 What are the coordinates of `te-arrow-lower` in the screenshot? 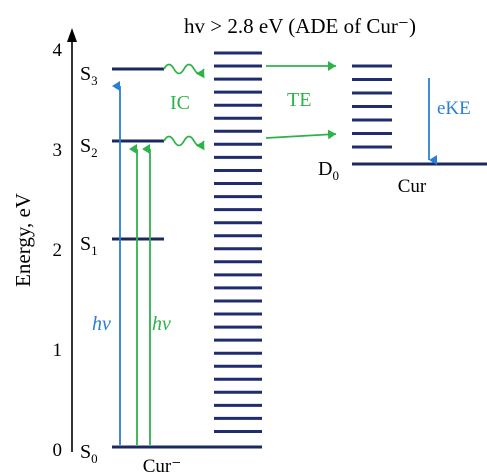 It's located at (301, 134).